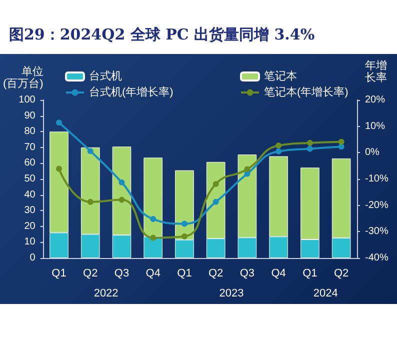 Image resolution: width=397 pixels, height=344 pixels. What do you see at coordinates (105, 76) in the screenshot?
I see `legend-label: 台式机` at bounding box center [105, 76].